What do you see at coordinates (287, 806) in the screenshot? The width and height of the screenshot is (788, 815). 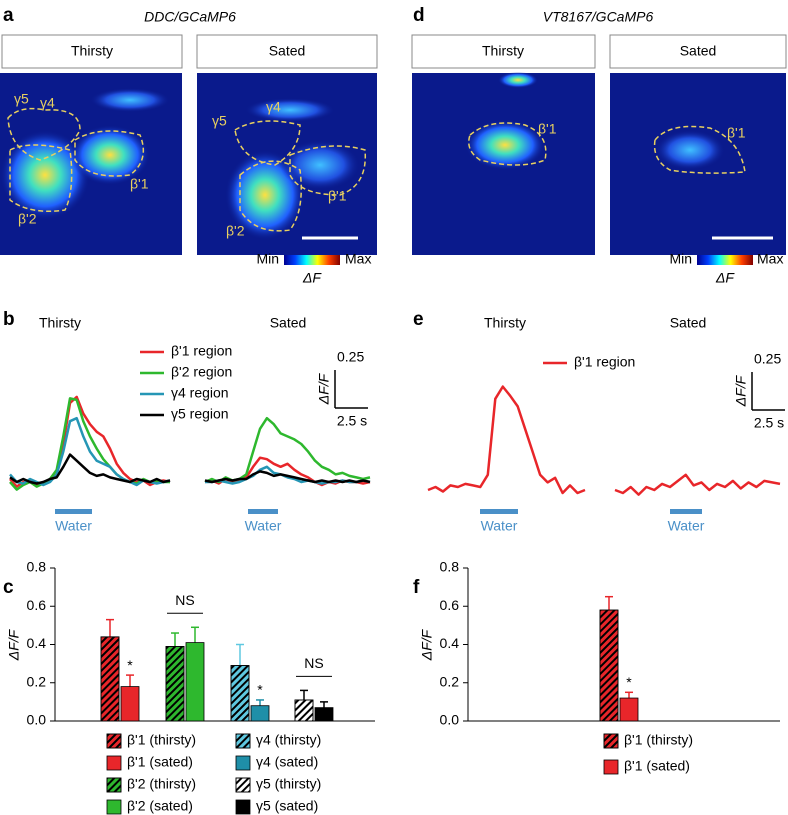 I see `legend-label: γ5 (sated)` at bounding box center [287, 806].